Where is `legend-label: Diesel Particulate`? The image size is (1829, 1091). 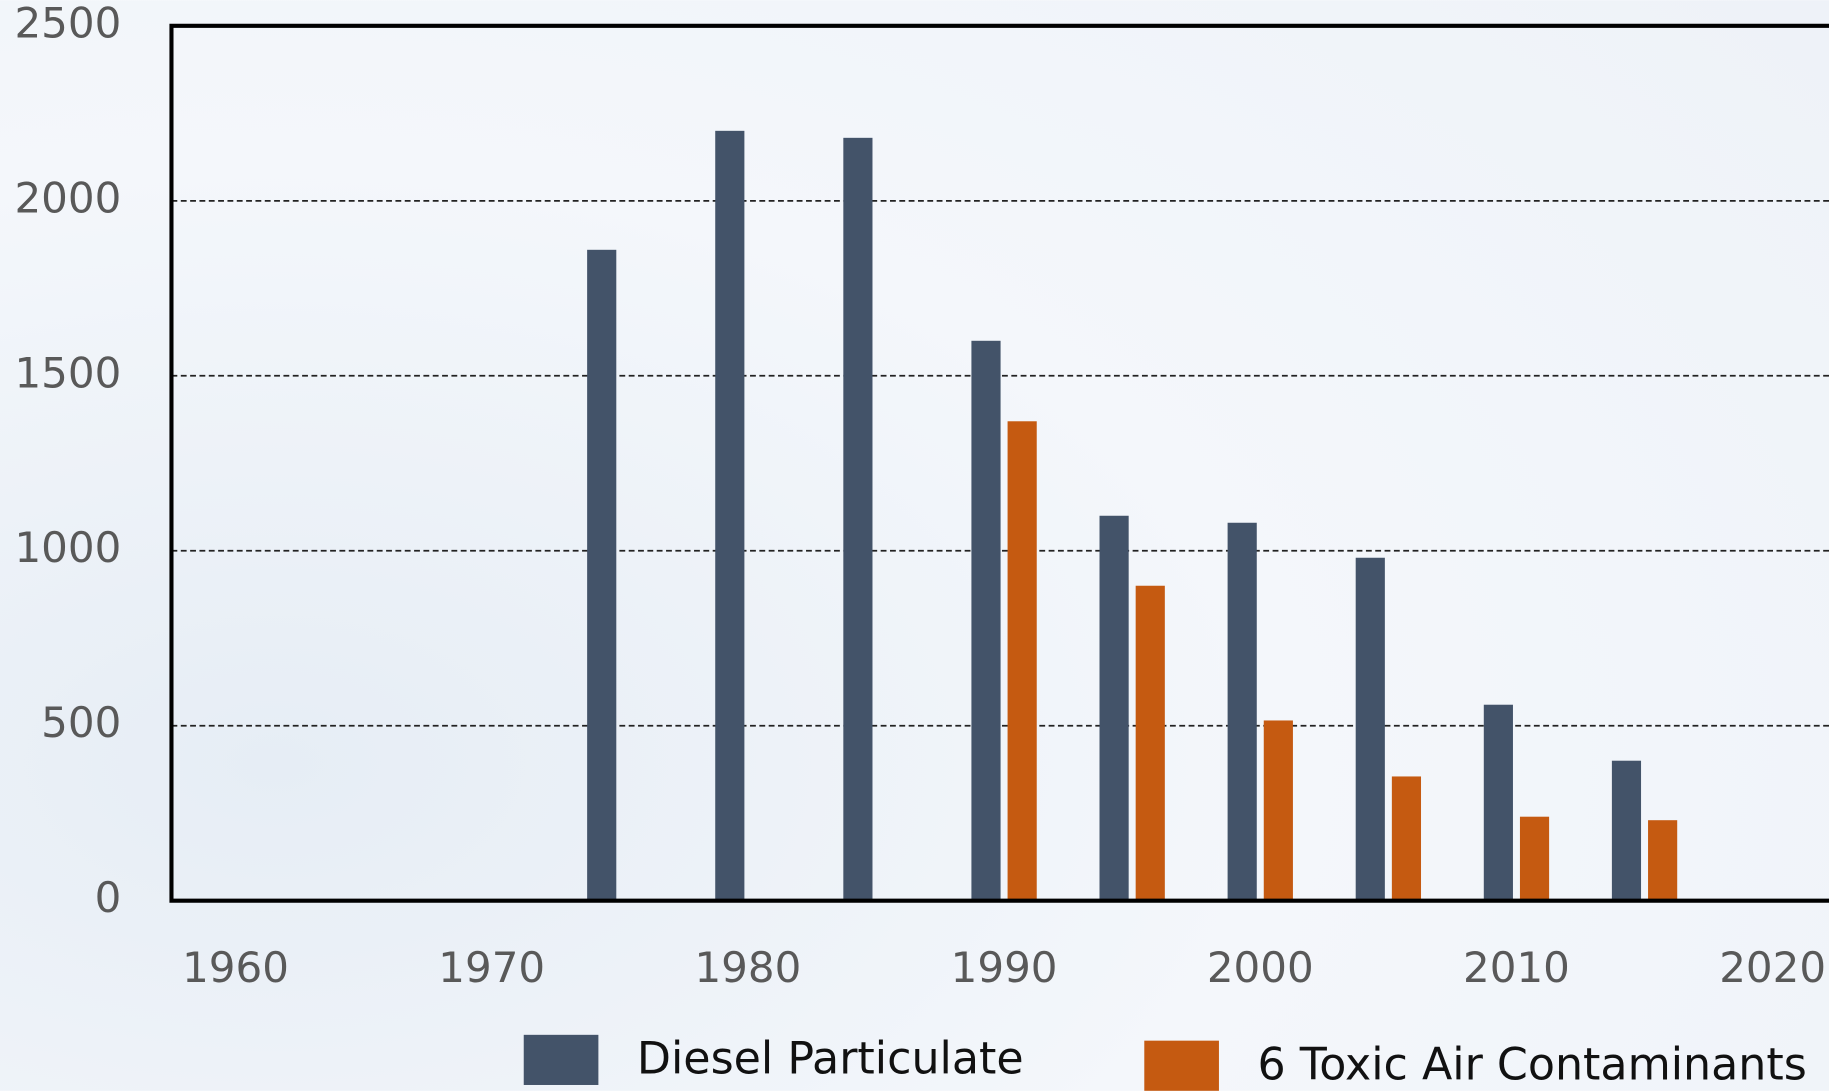 legend-label: Diesel Particulate is located at coordinates (830, 1059).